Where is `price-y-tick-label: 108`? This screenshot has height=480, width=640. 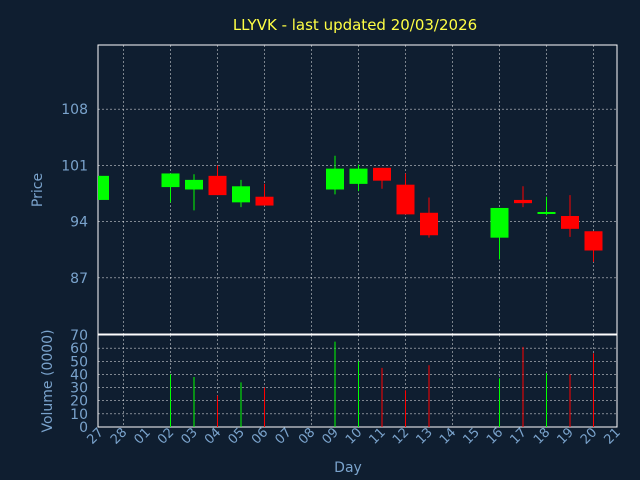 price-y-tick-label: 108 is located at coordinates (74, 110).